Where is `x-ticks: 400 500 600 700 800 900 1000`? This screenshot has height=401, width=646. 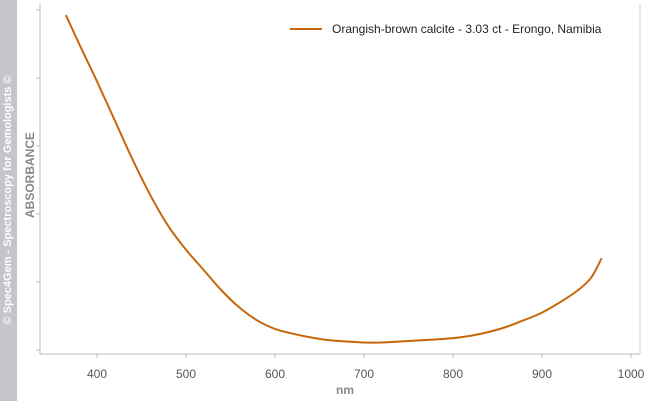
x-ticks: 400 500 600 700 800 900 1000 is located at coordinates (366, 367).